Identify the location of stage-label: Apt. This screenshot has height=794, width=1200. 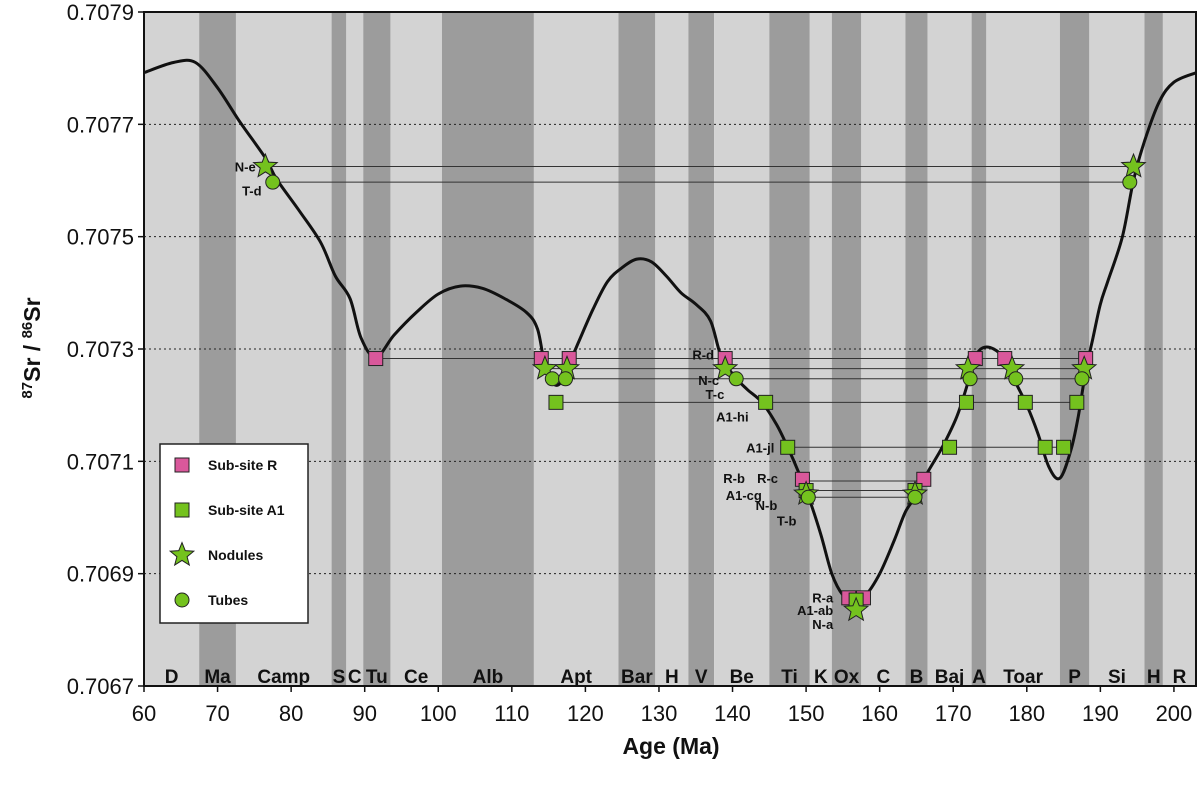
(576, 677).